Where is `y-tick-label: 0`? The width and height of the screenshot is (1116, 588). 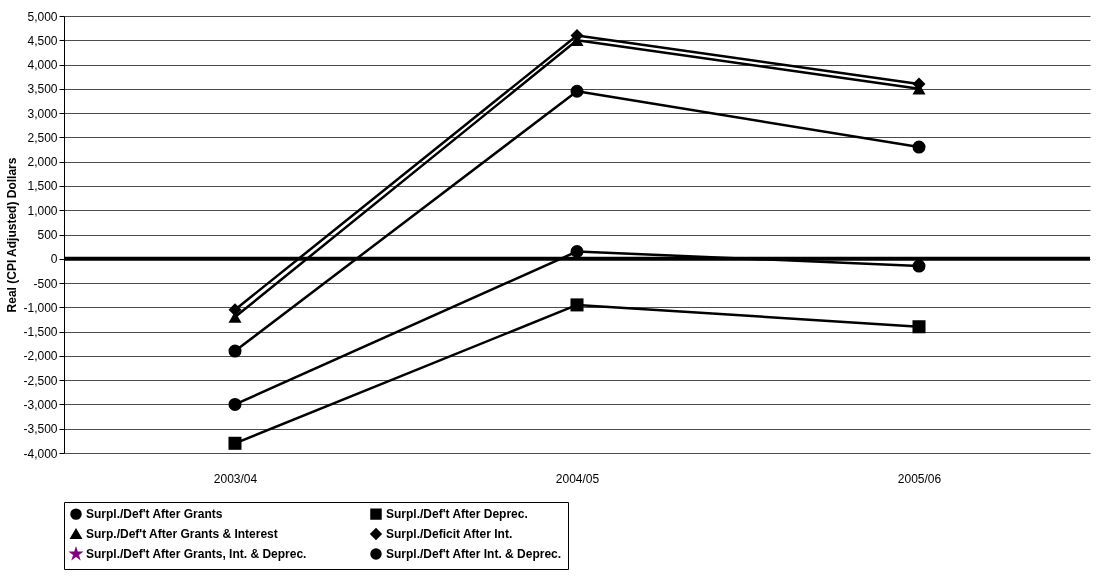
y-tick-label: 0 is located at coordinates (54, 259).